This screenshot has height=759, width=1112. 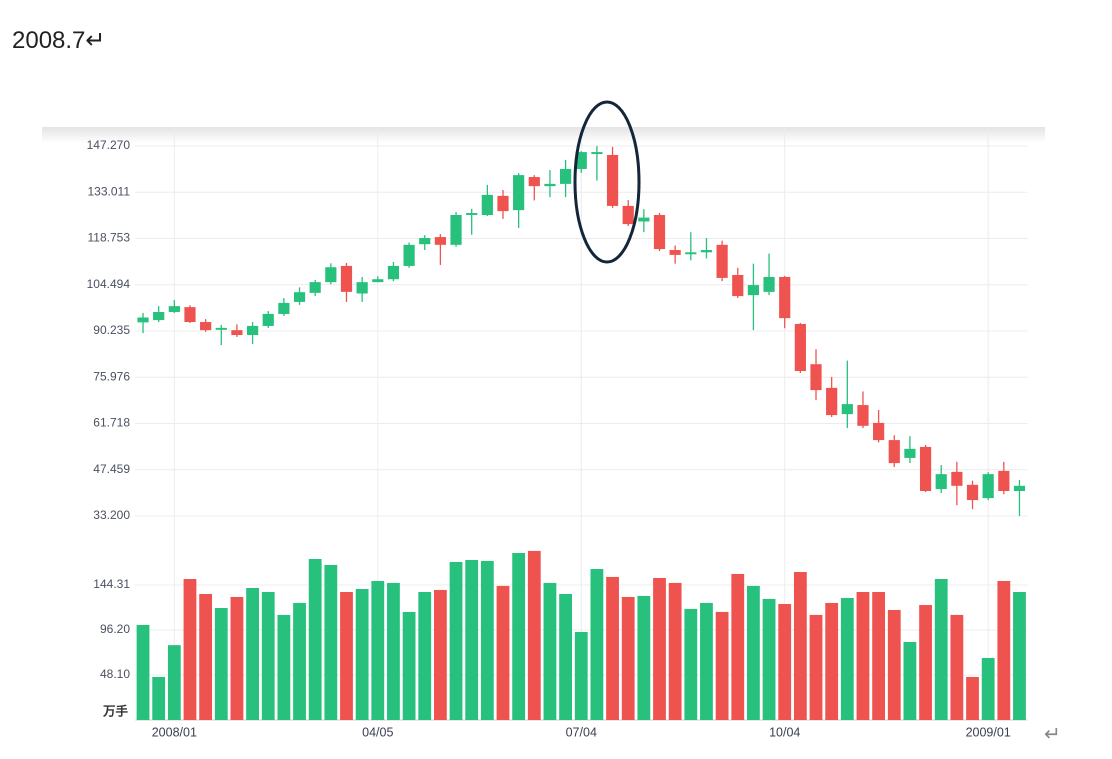 I want to click on y-tick-label: 61.718, so click(x=111, y=423).